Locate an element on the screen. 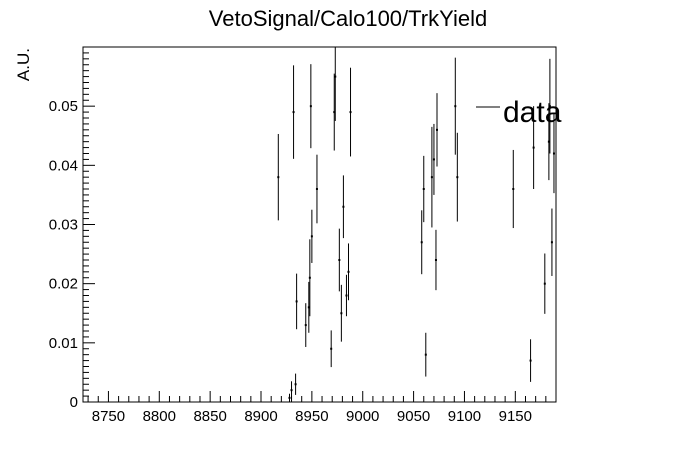  y-tick-label: 0.04 is located at coordinates (63, 165).